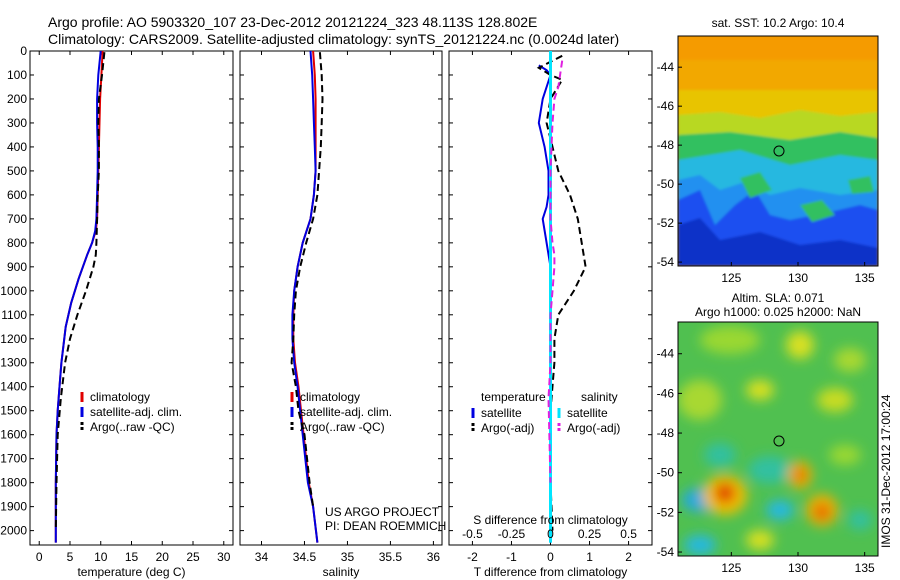  What do you see at coordinates (589, 557) in the screenshot?
I see `x-tick-label: 1` at bounding box center [589, 557].